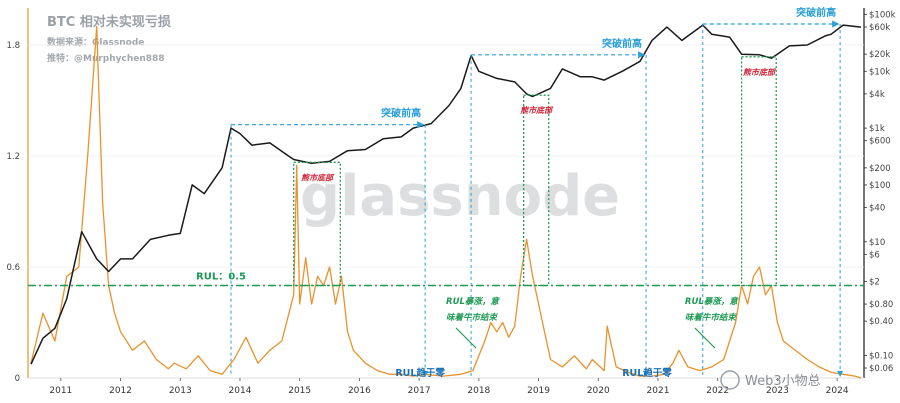  Describe the element at coordinates (17, 379) in the screenshot. I see `y-left-tick-label: 0` at that location.